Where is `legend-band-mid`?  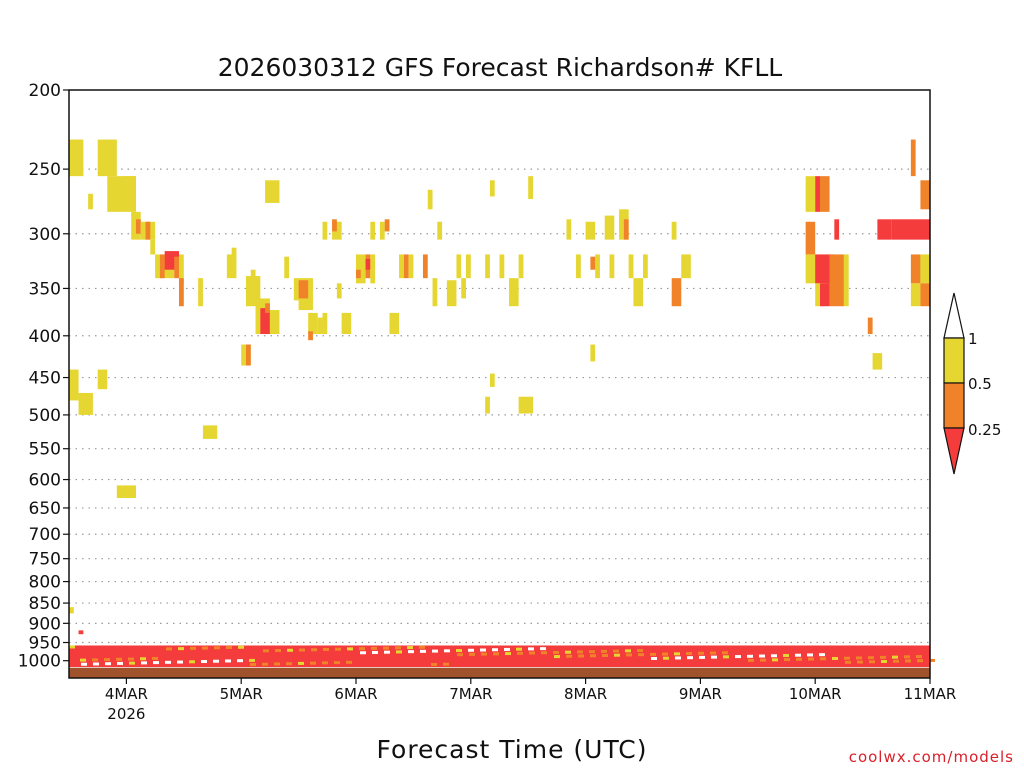
legend-band-mid is located at coordinates (954, 405).